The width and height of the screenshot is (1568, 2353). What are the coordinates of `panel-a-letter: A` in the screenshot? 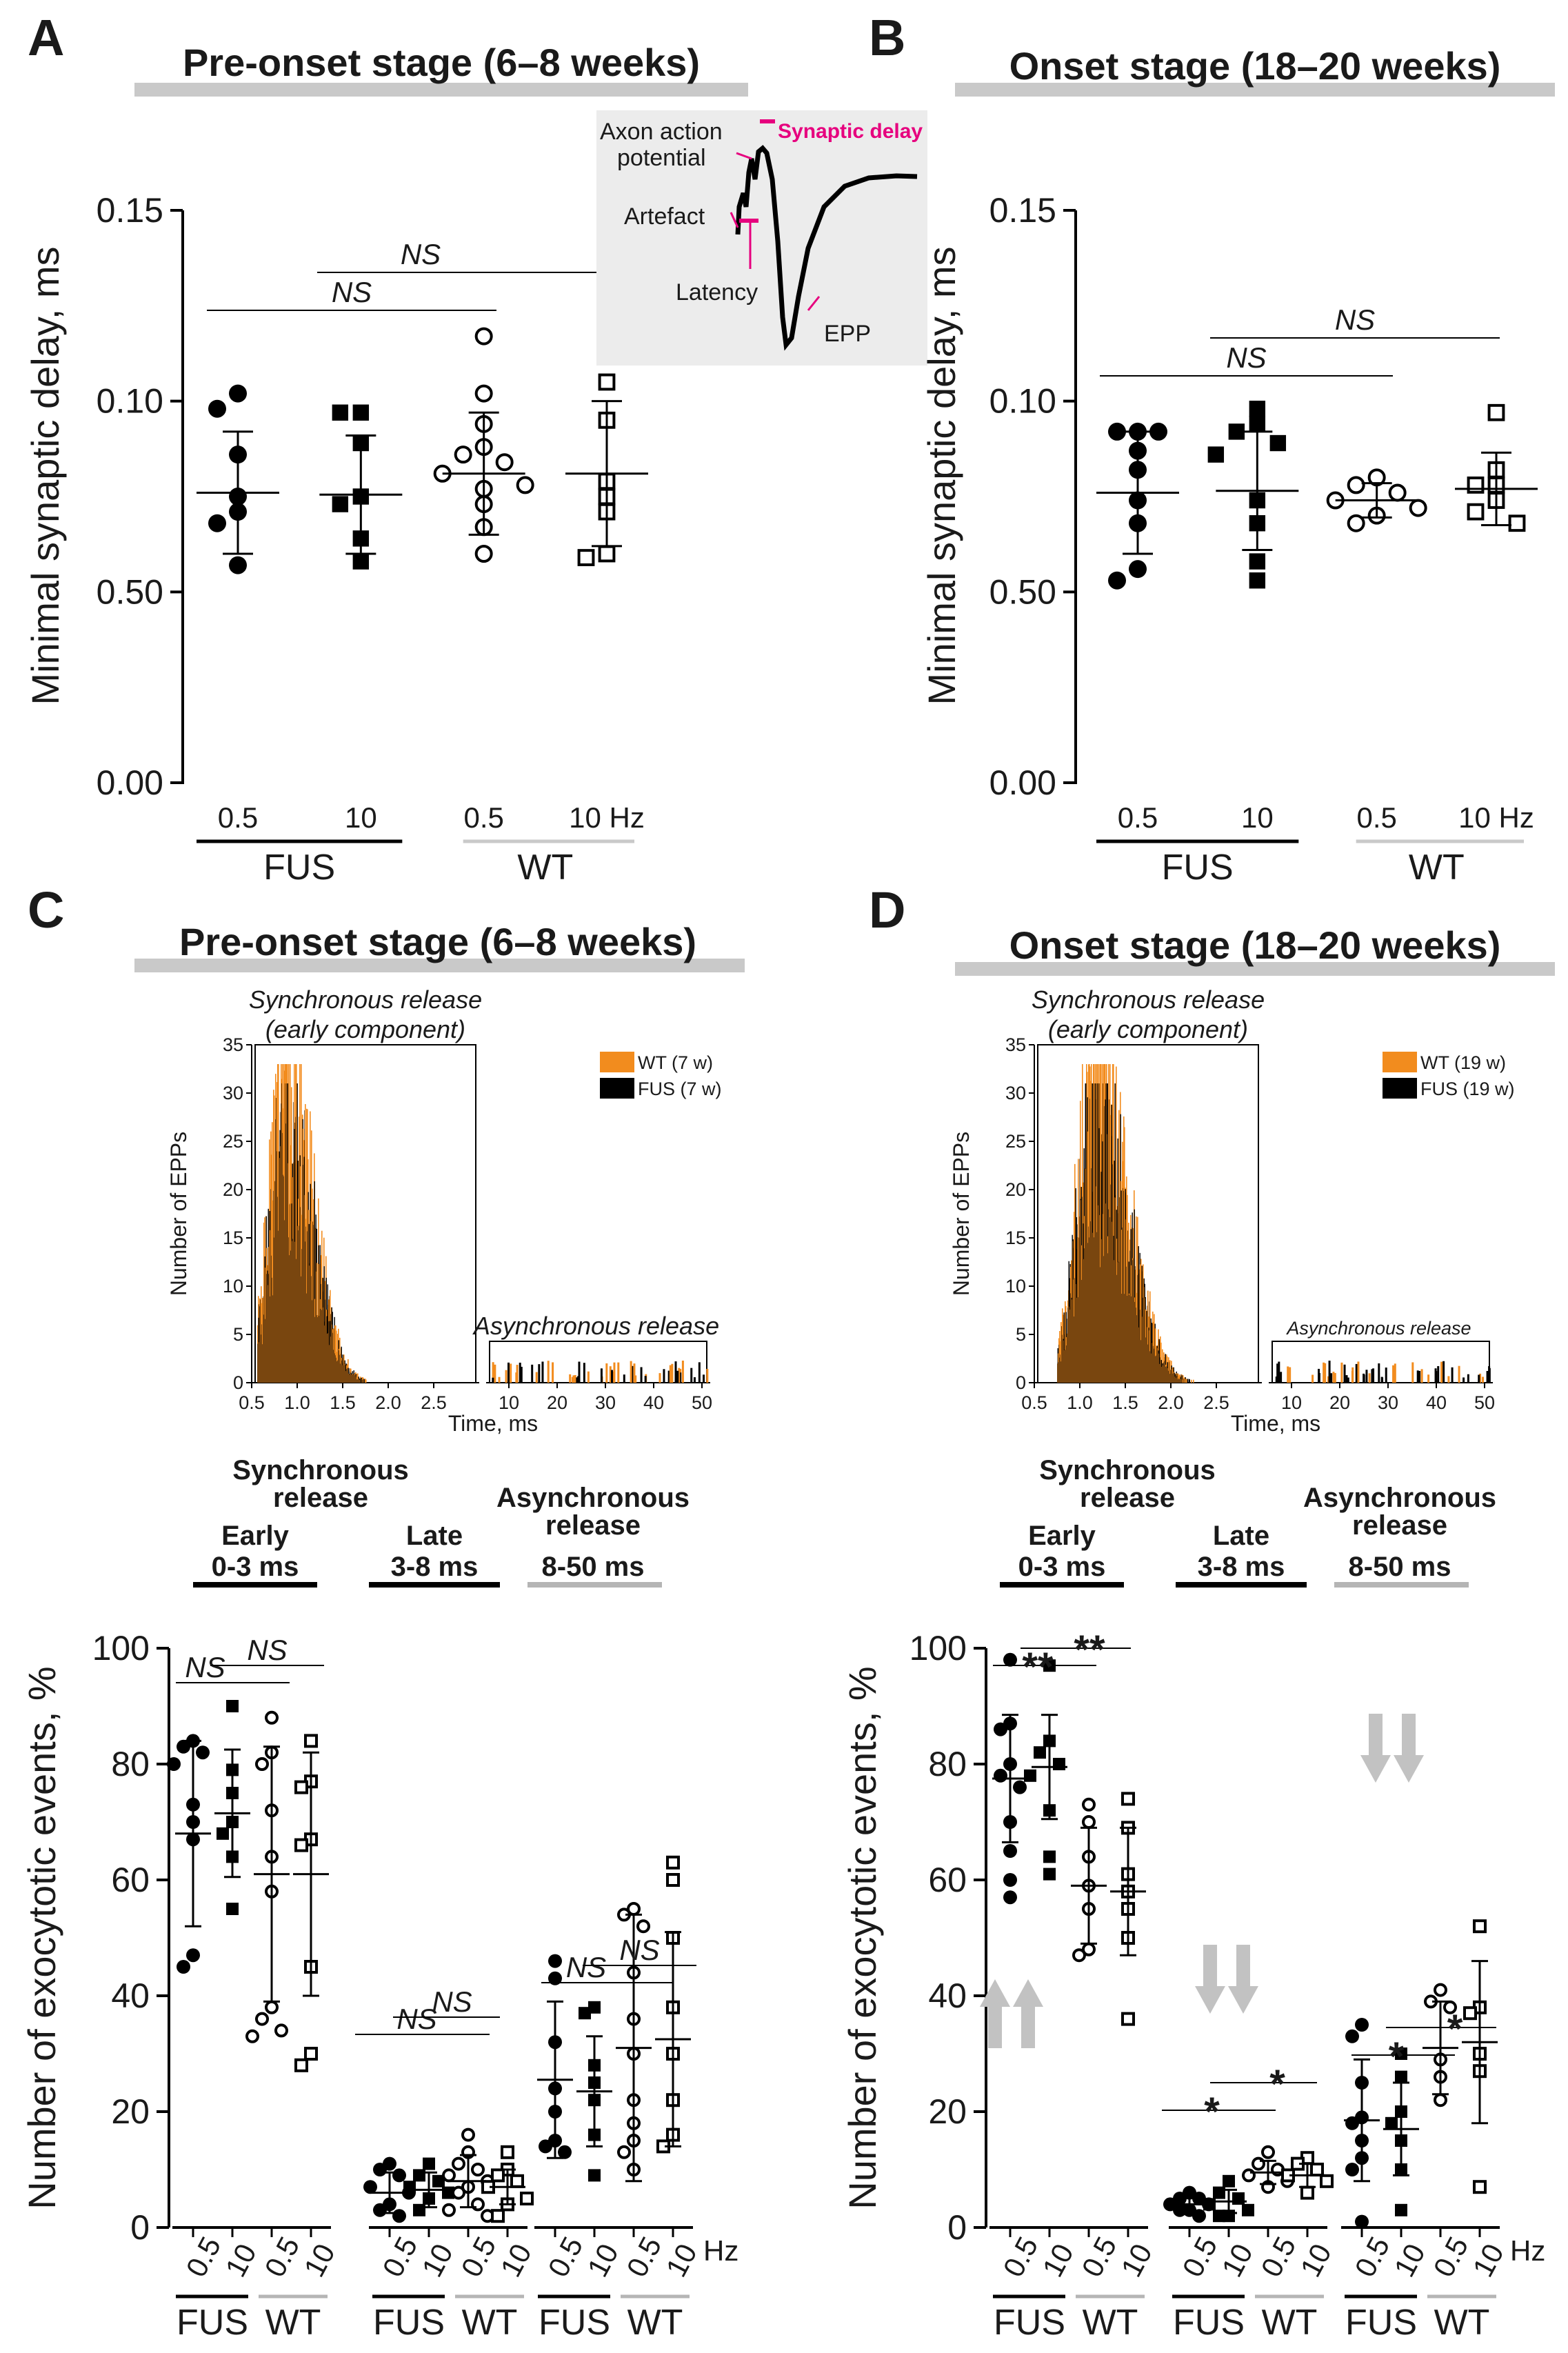 It's located at (46, 37).